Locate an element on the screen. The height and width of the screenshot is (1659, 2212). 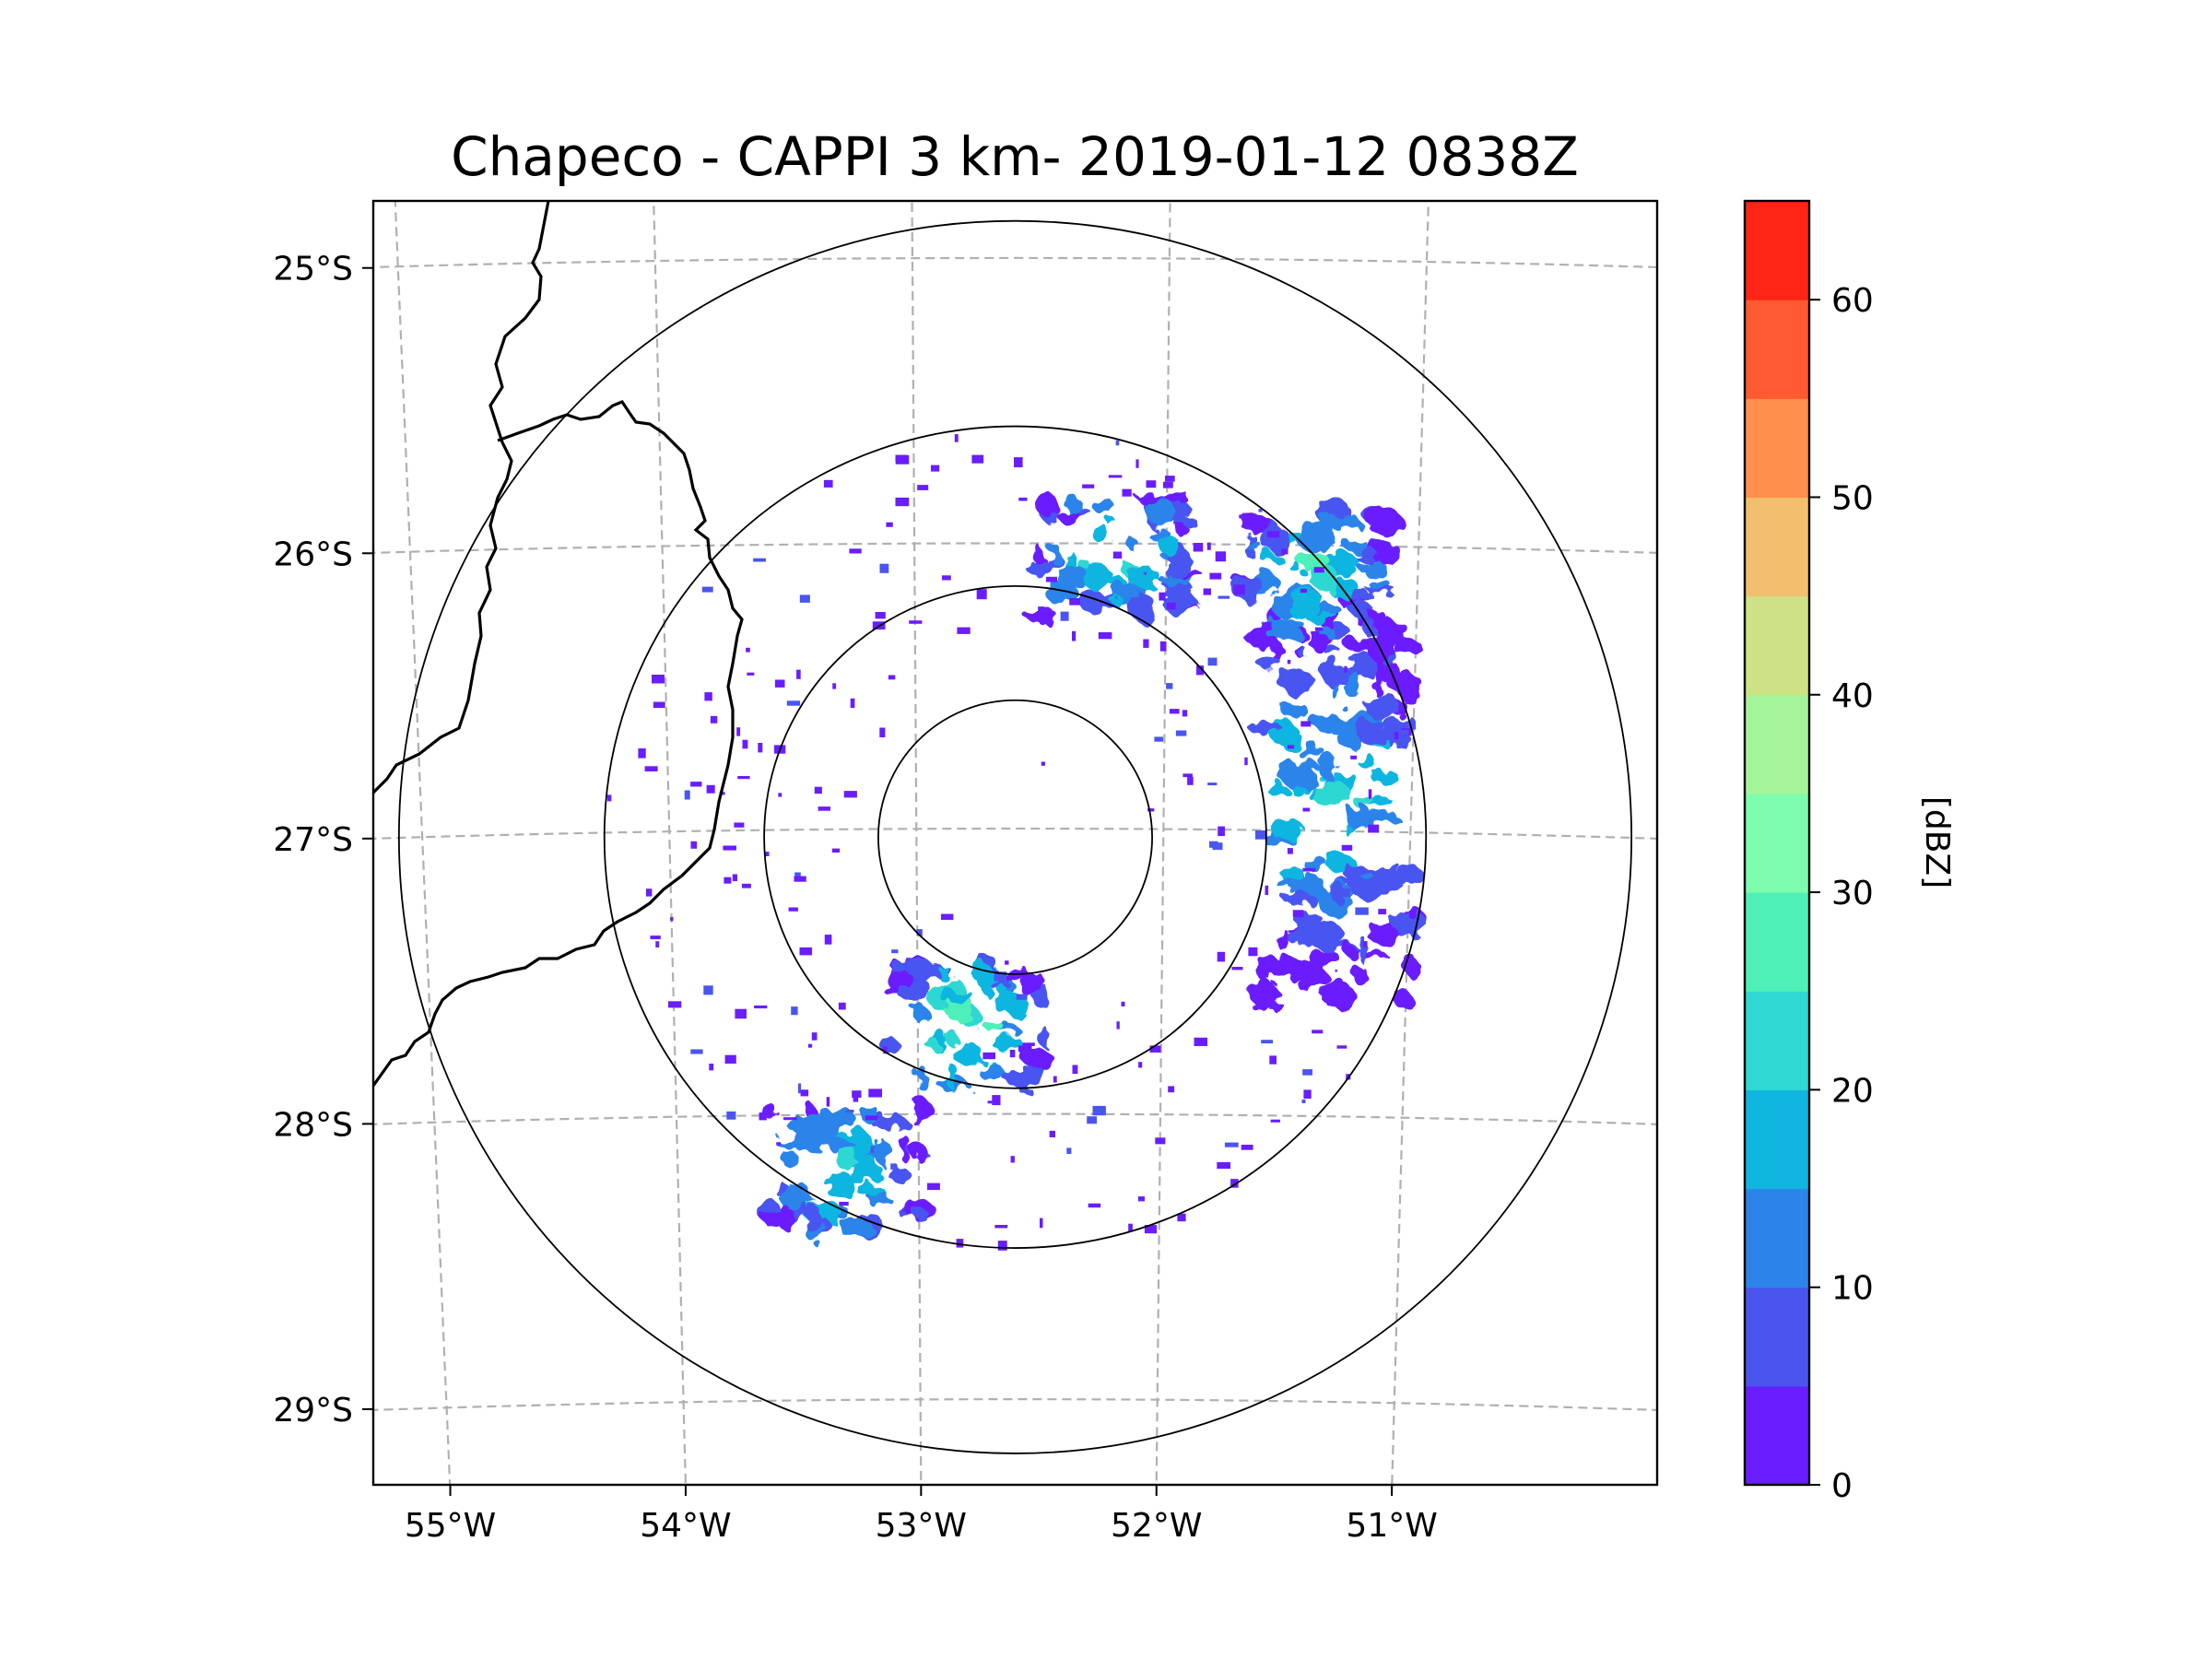
latitude-gridline is located at coordinates (1015, 833).